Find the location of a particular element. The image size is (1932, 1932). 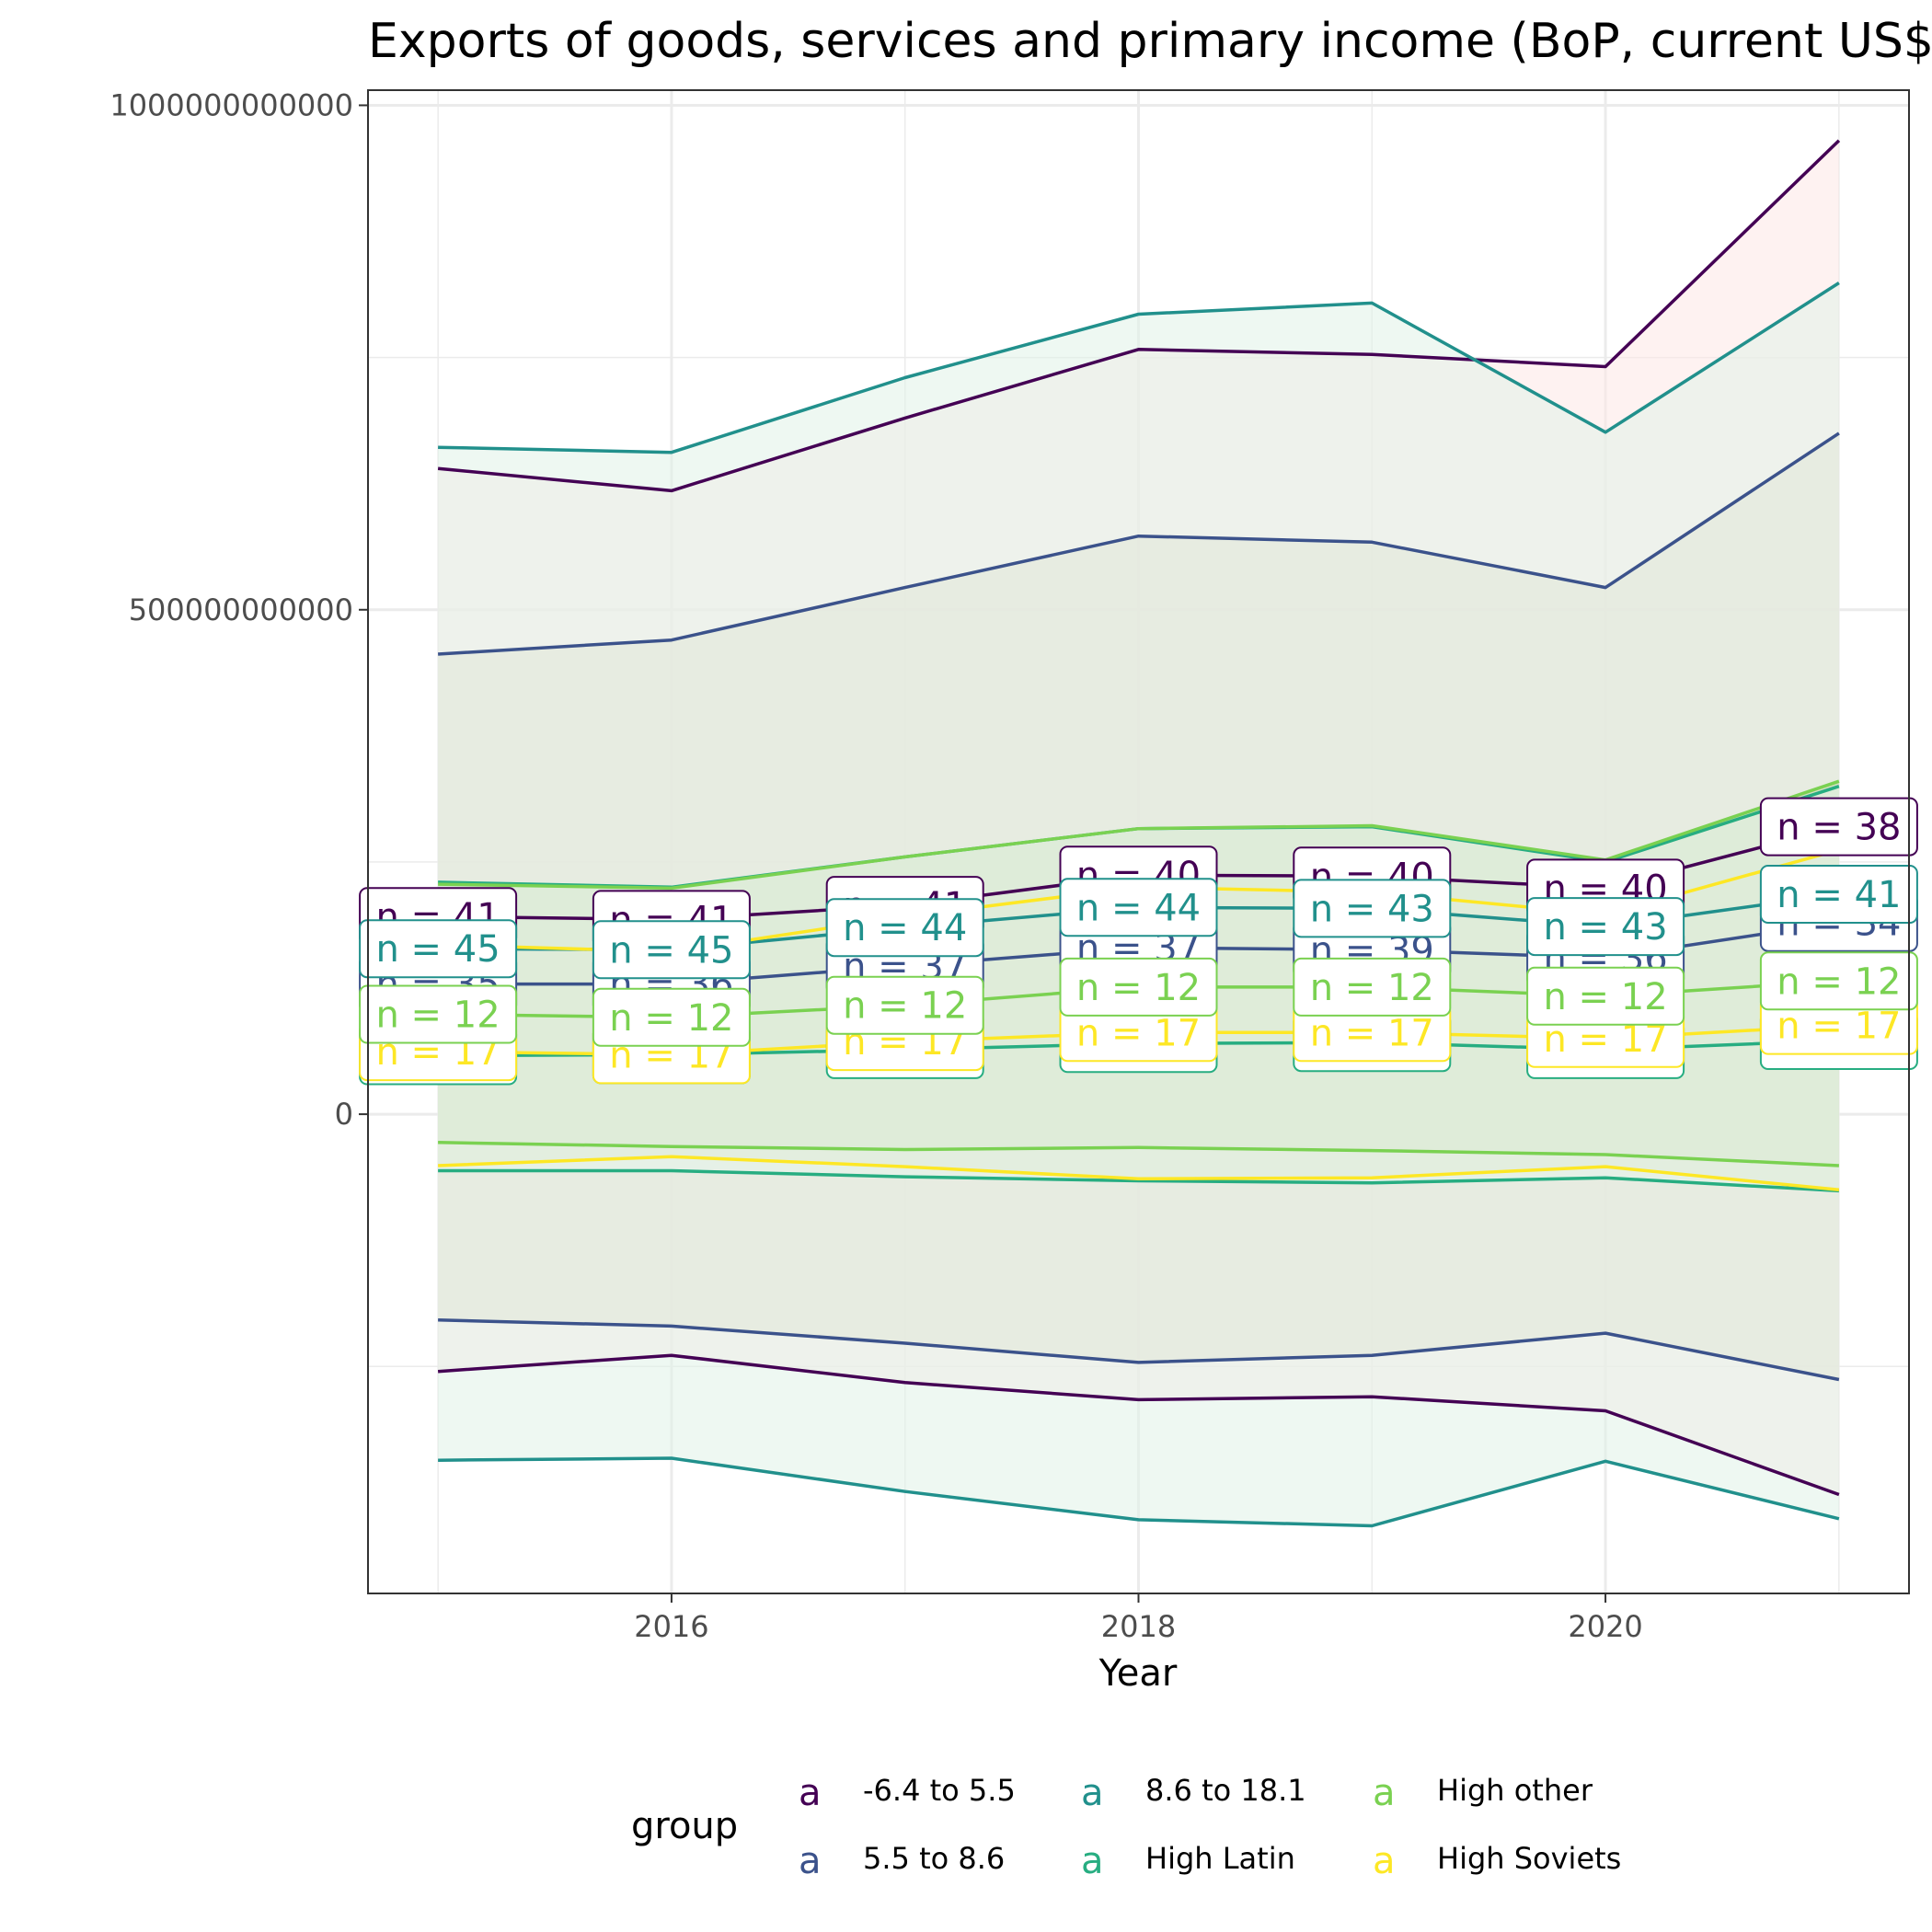

legend-label: 5.5 to 8.6 is located at coordinates (934, 1858).